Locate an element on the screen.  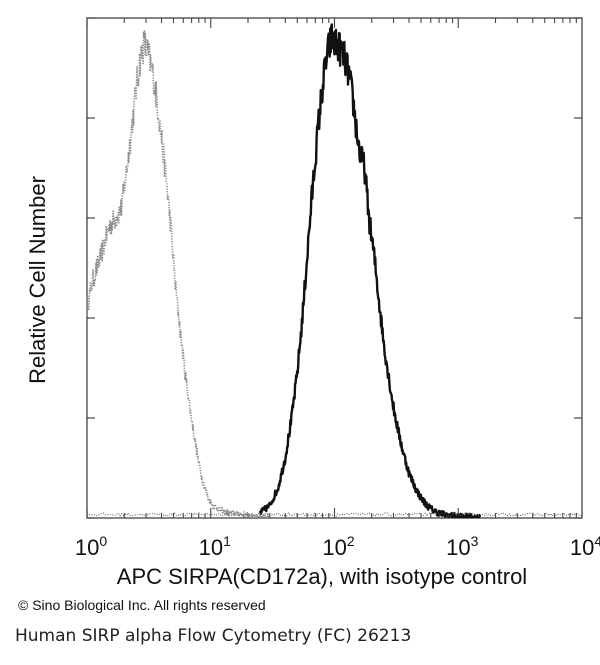
x-tick-label-1: 10¹ is located at coordinates (215, 546).